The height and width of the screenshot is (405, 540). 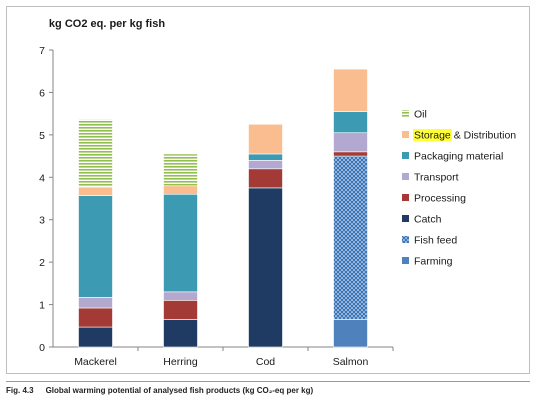 What do you see at coordinates (95, 246) in the screenshot?
I see `bar-mackerel-packaging-material` at bounding box center [95, 246].